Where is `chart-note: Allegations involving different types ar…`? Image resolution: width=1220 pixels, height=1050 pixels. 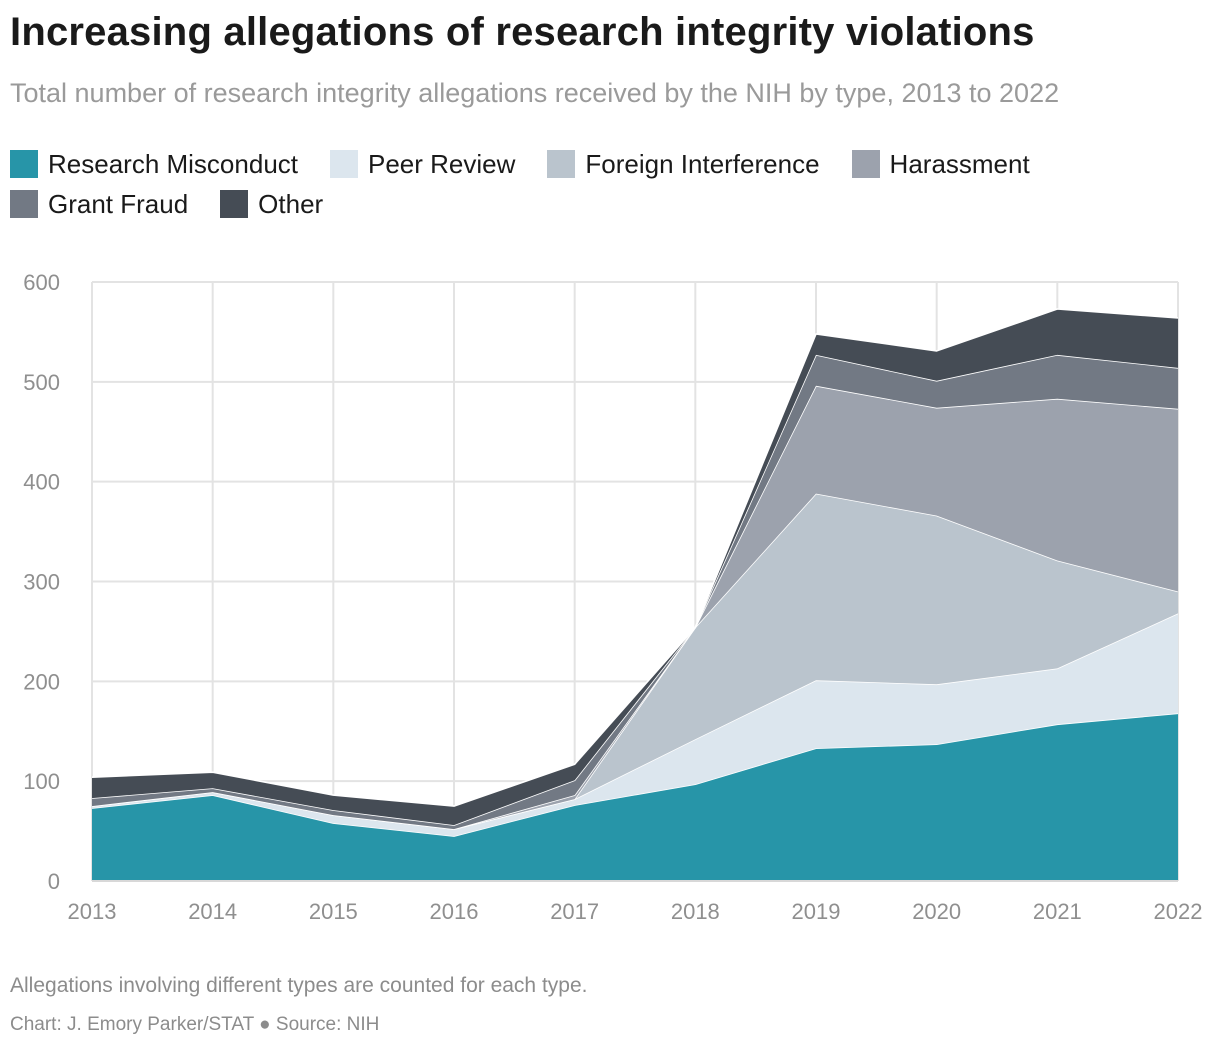 chart-note: Allegations involving different types ar… is located at coordinates (299, 985).